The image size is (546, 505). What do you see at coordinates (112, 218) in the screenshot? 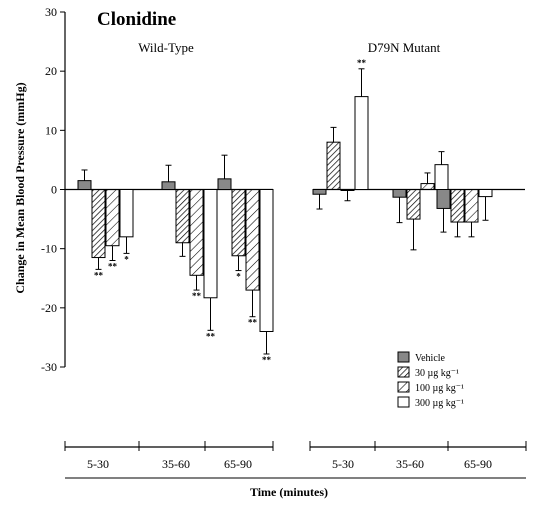
I see `bar-wild-type-5-30-100-g-kg` at bounding box center [112, 218].